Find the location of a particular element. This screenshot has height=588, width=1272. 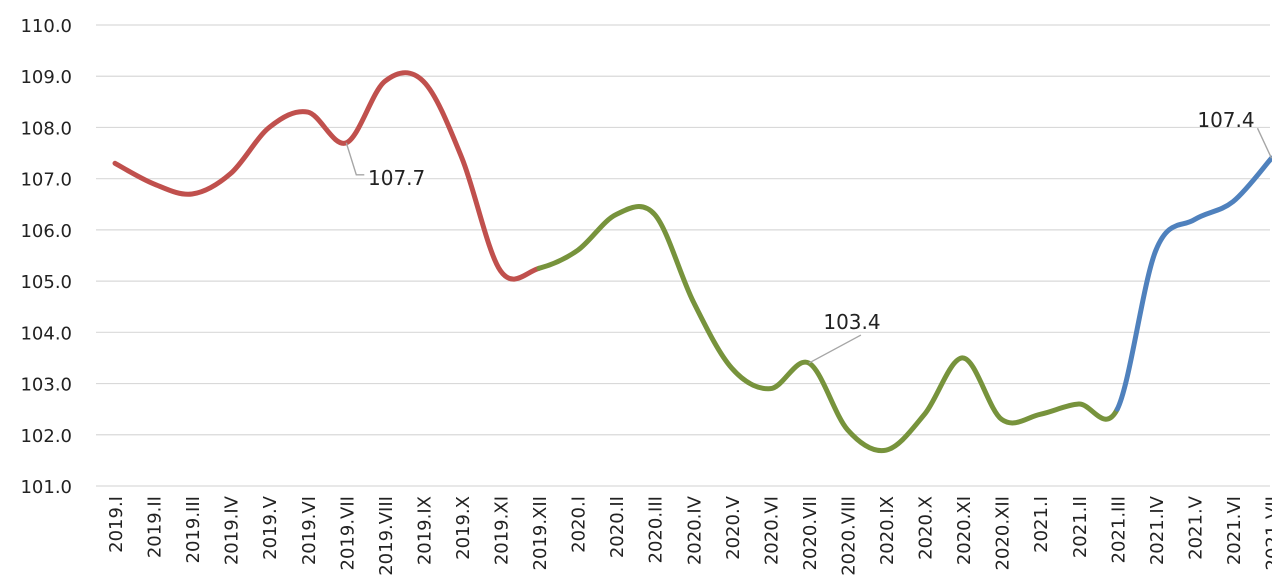

y-tick-label: 107.0 is located at coordinates (46, 180).